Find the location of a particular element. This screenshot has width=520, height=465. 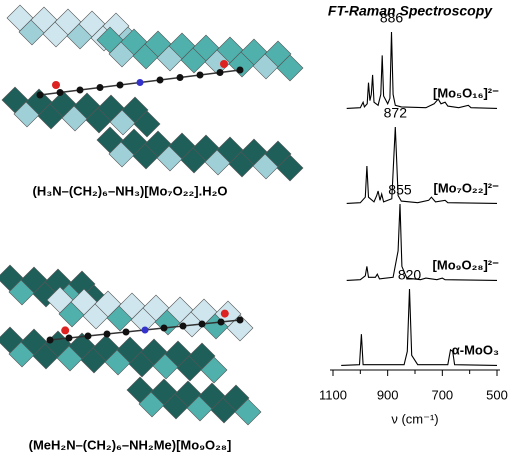

legend-label: [Mo₅O₁₆]²⁻ is located at coordinates (466, 92).